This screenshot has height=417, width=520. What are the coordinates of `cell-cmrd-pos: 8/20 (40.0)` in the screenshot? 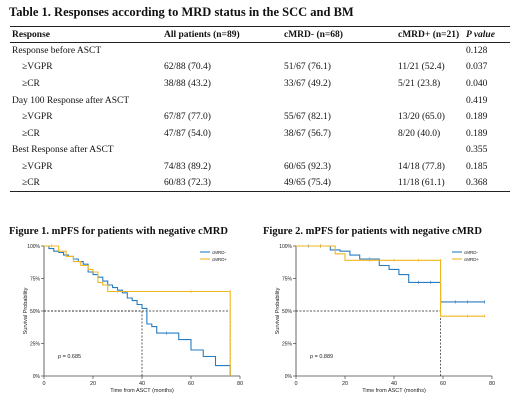 It's located at (419, 133).